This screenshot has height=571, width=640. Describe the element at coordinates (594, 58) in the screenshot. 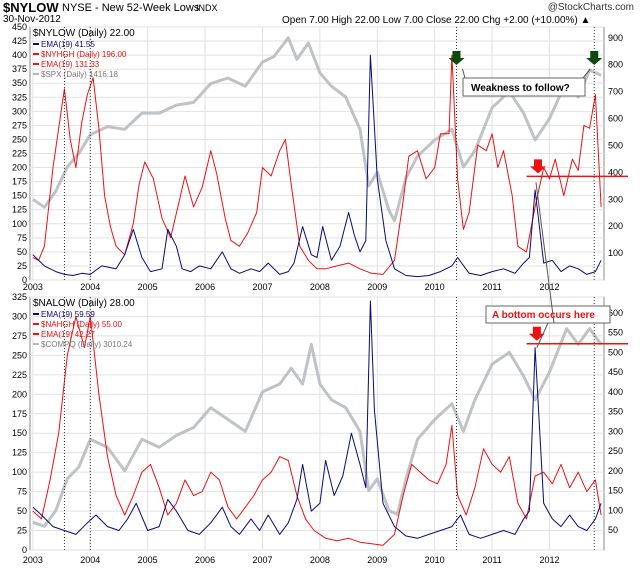

I see `green-down-arrow-icon` at that location.